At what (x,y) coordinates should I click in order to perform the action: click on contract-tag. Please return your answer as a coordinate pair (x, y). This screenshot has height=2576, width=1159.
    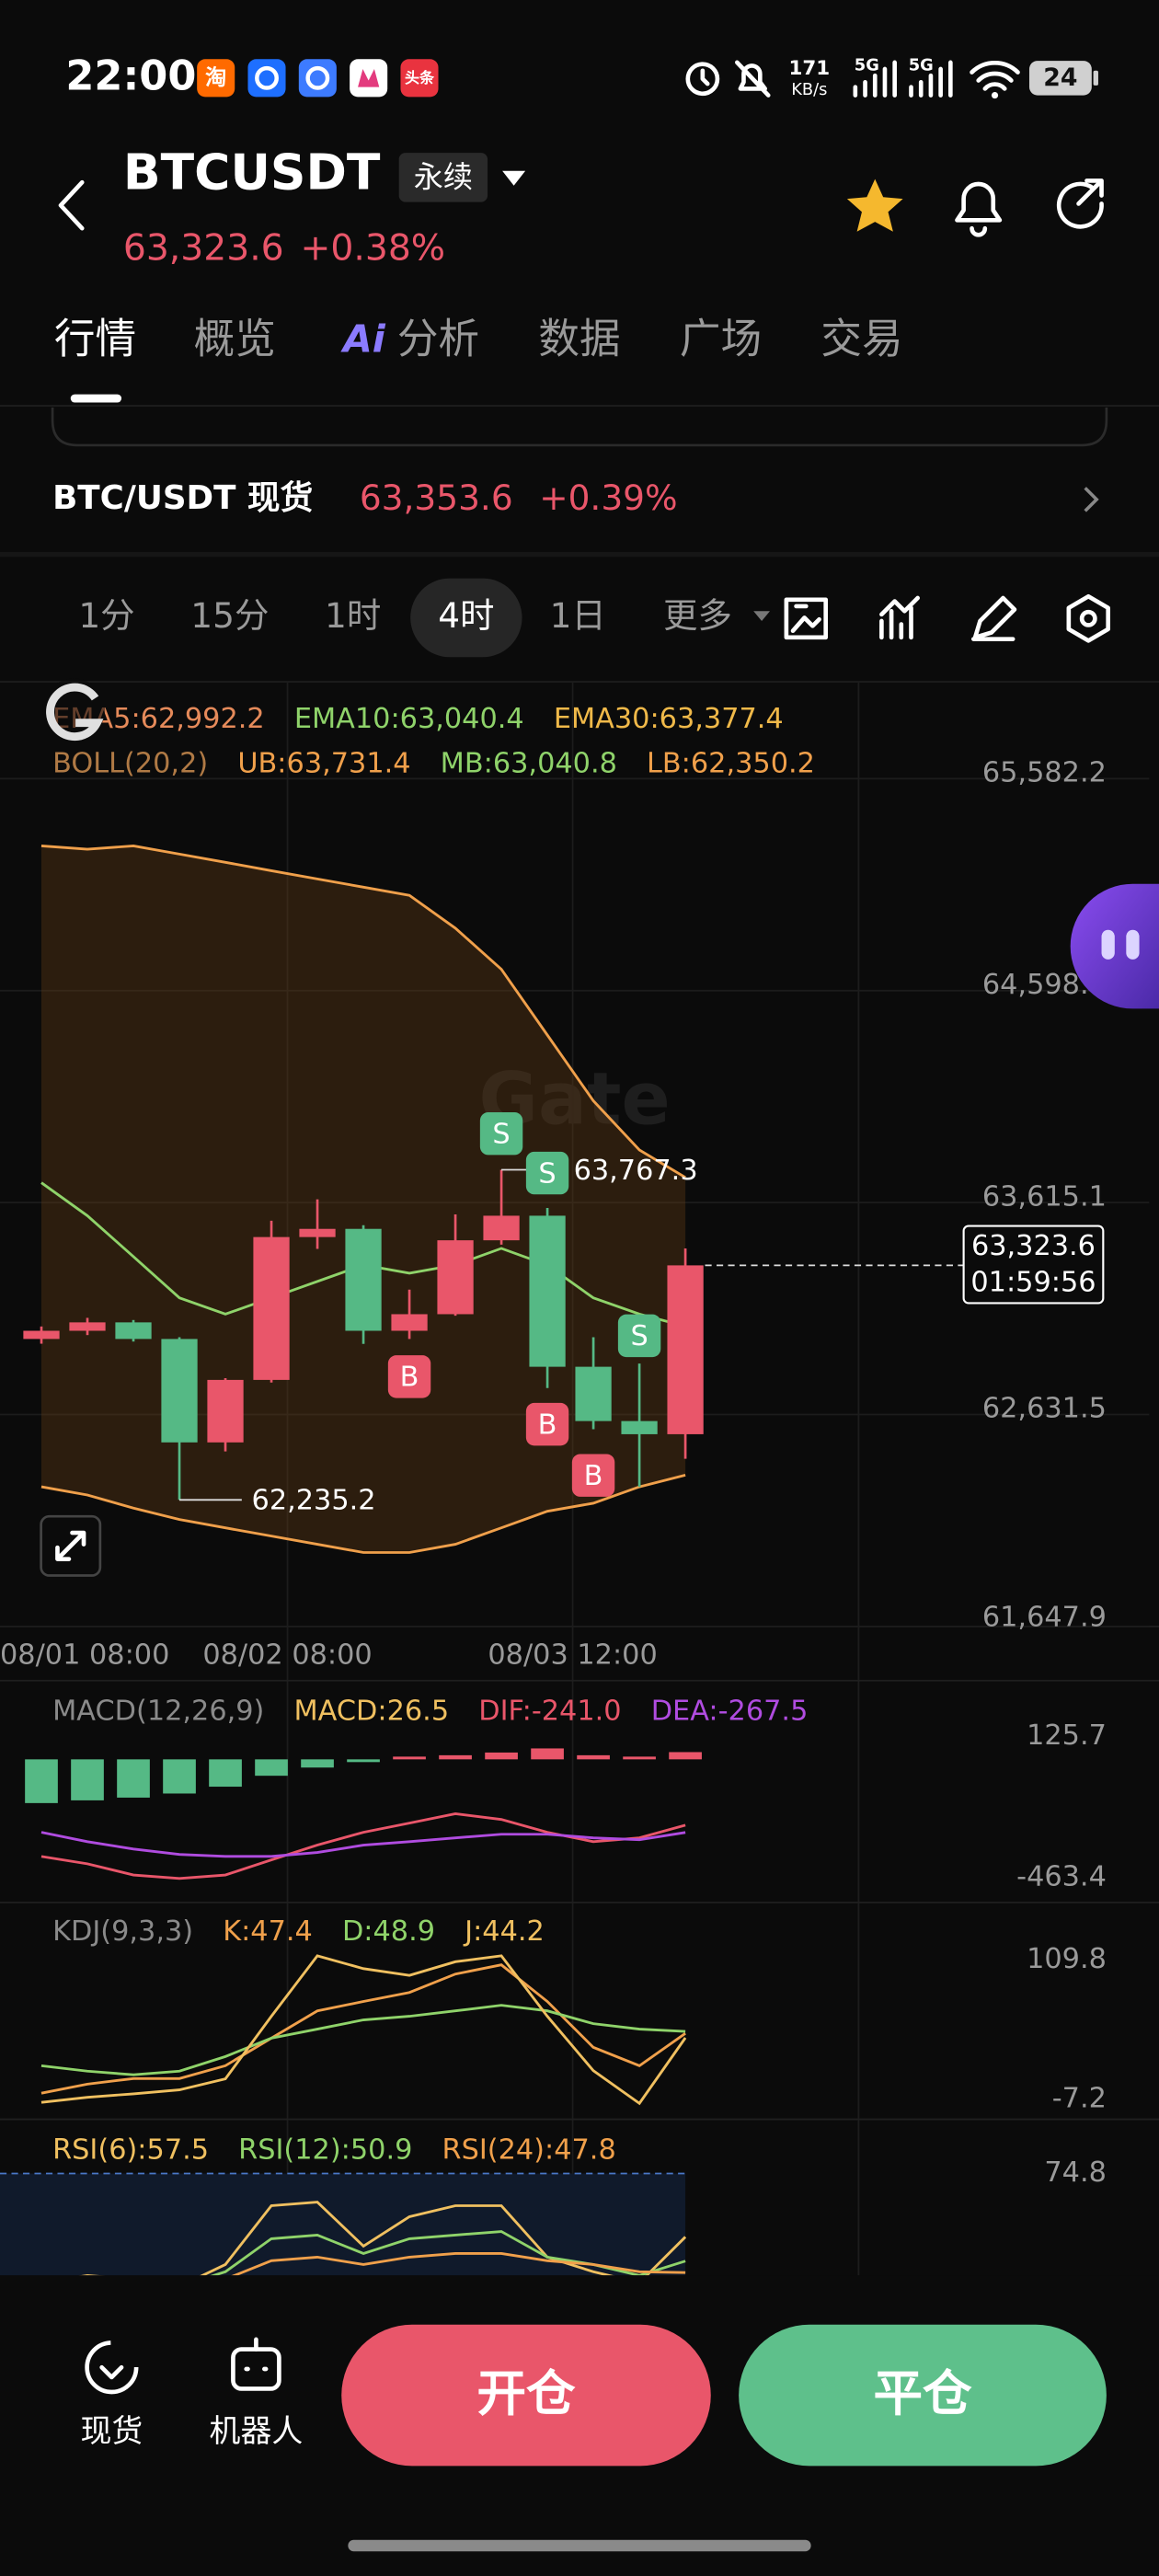
    Looking at the image, I should click on (443, 177).